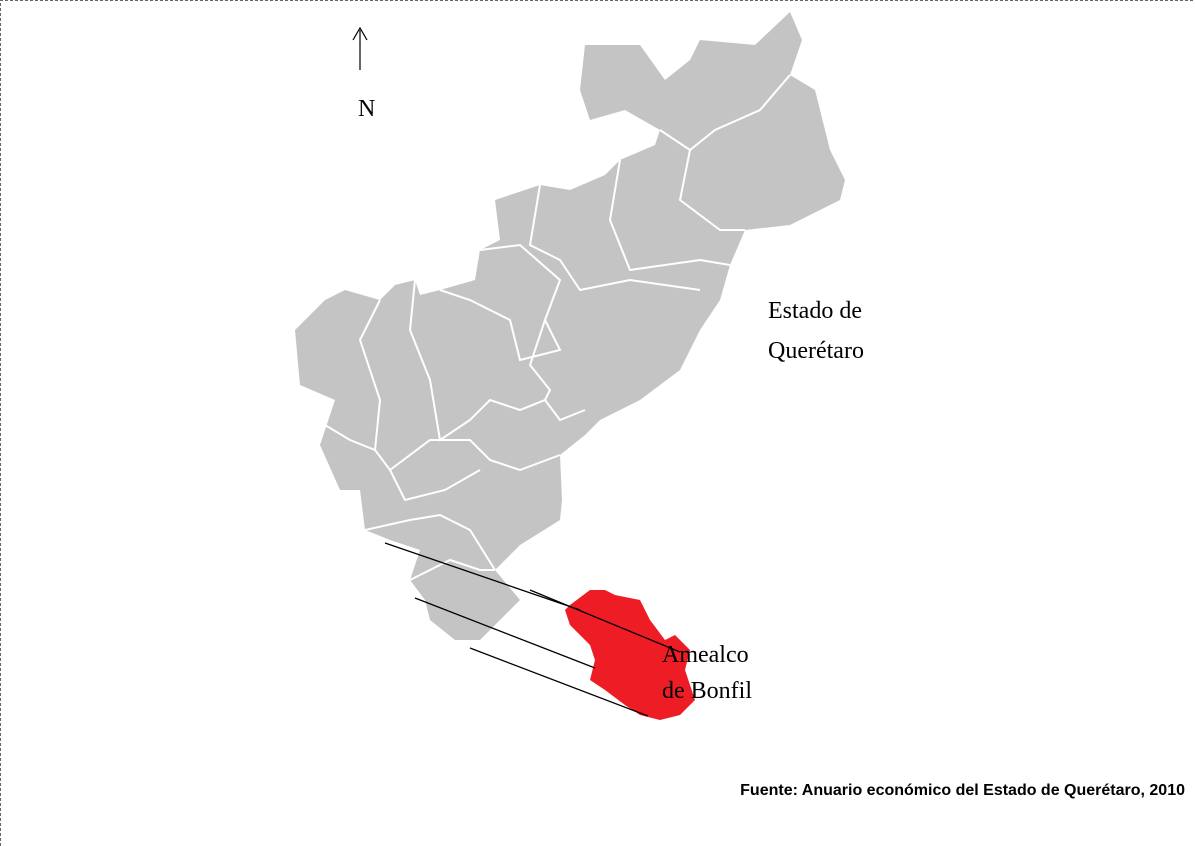 The image size is (1195, 846). Describe the element at coordinates (707, 691) in the screenshot. I see `highlight-label: de Bonfil` at that location.